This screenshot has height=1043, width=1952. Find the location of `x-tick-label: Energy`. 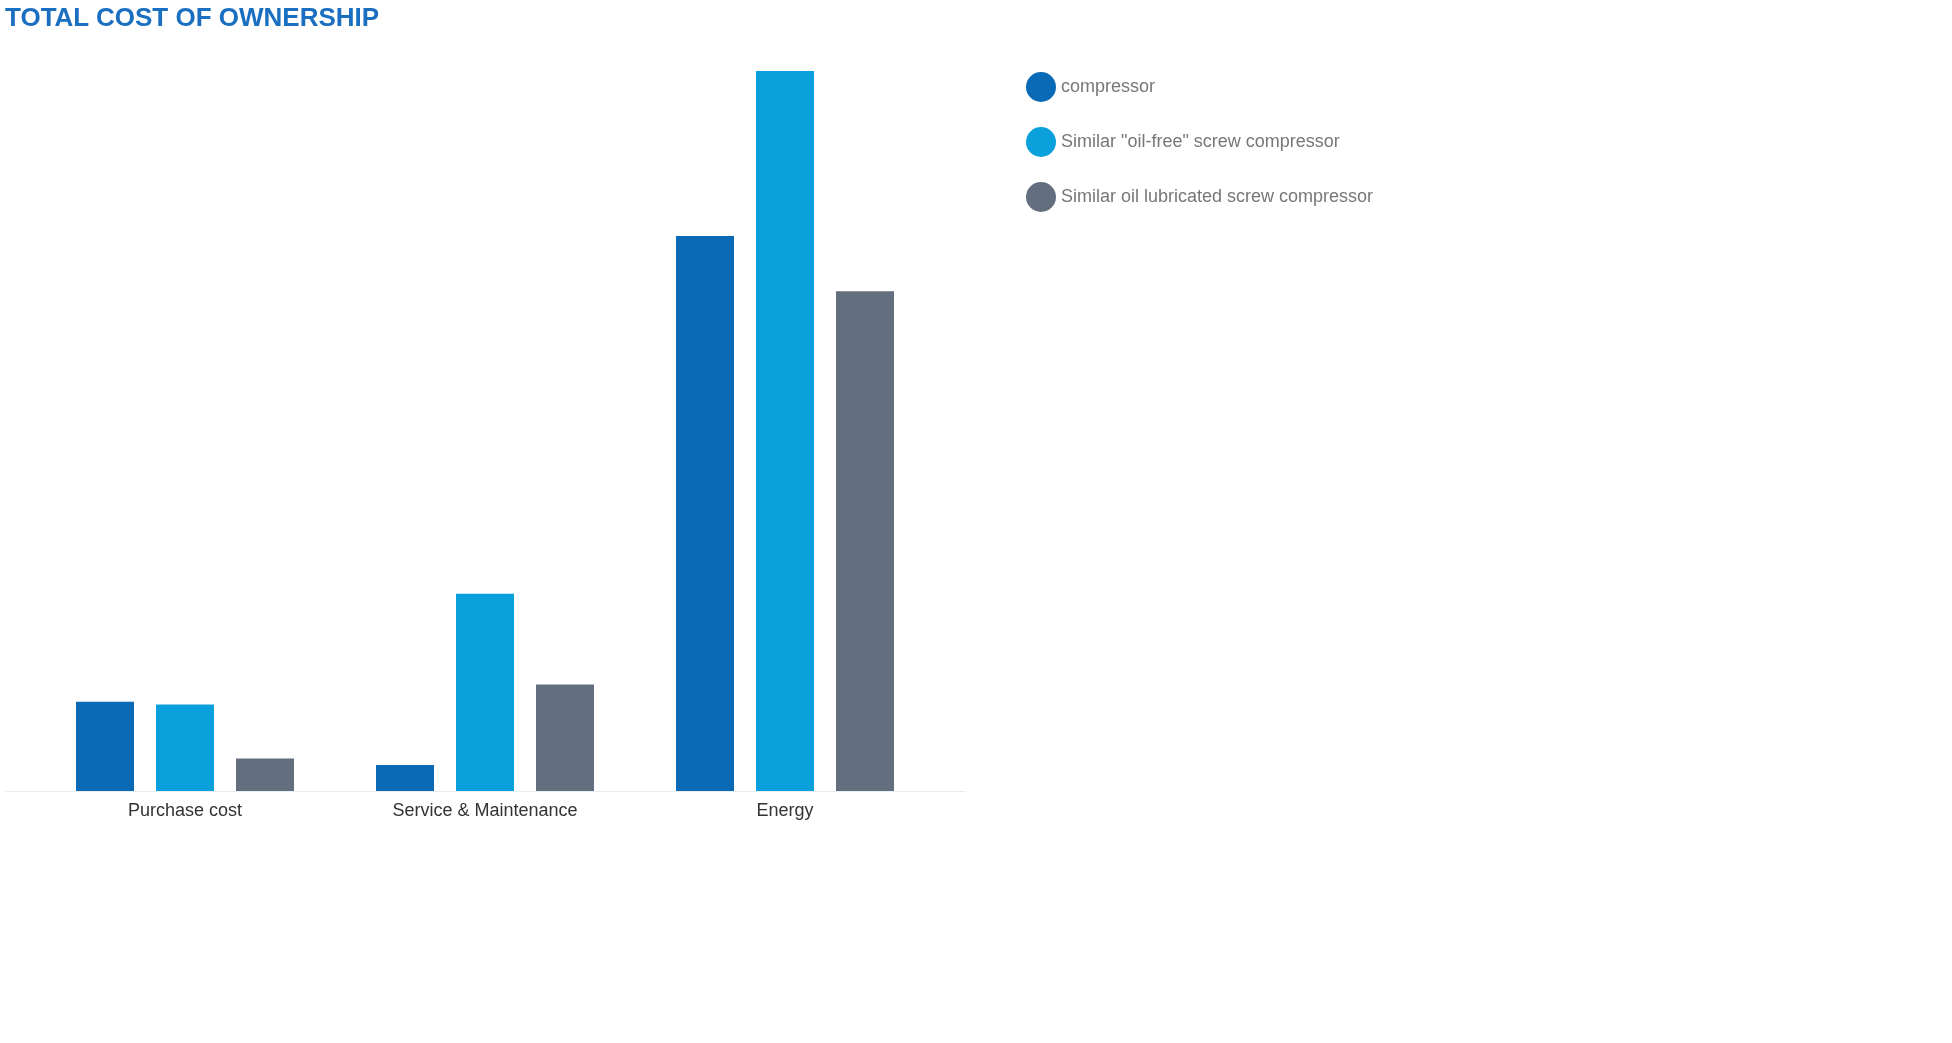

x-tick-label: Energy is located at coordinates (785, 809).